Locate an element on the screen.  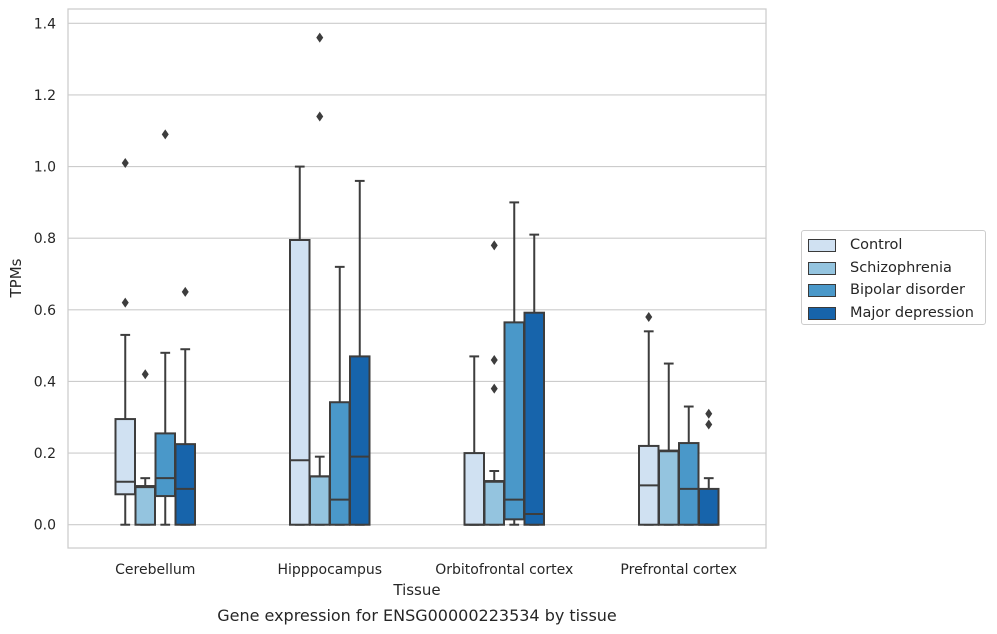
x-tick-label: Cerebellum is located at coordinates (155, 570).